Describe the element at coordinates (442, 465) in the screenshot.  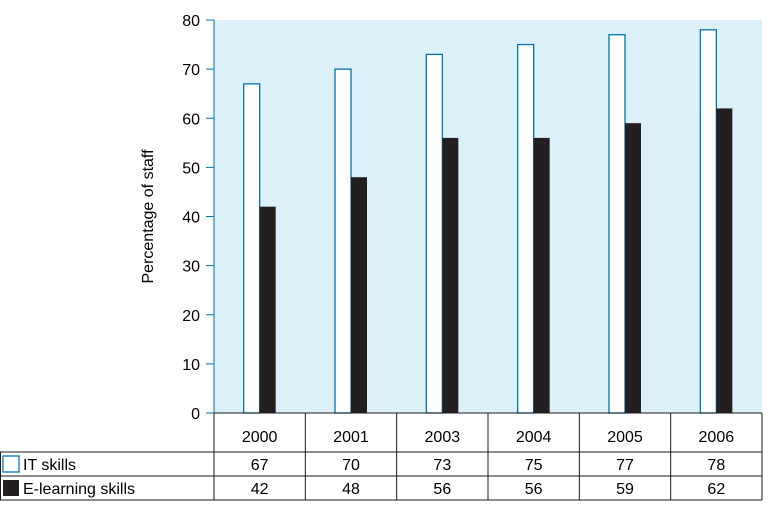
I see `table-value: 73` at that location.